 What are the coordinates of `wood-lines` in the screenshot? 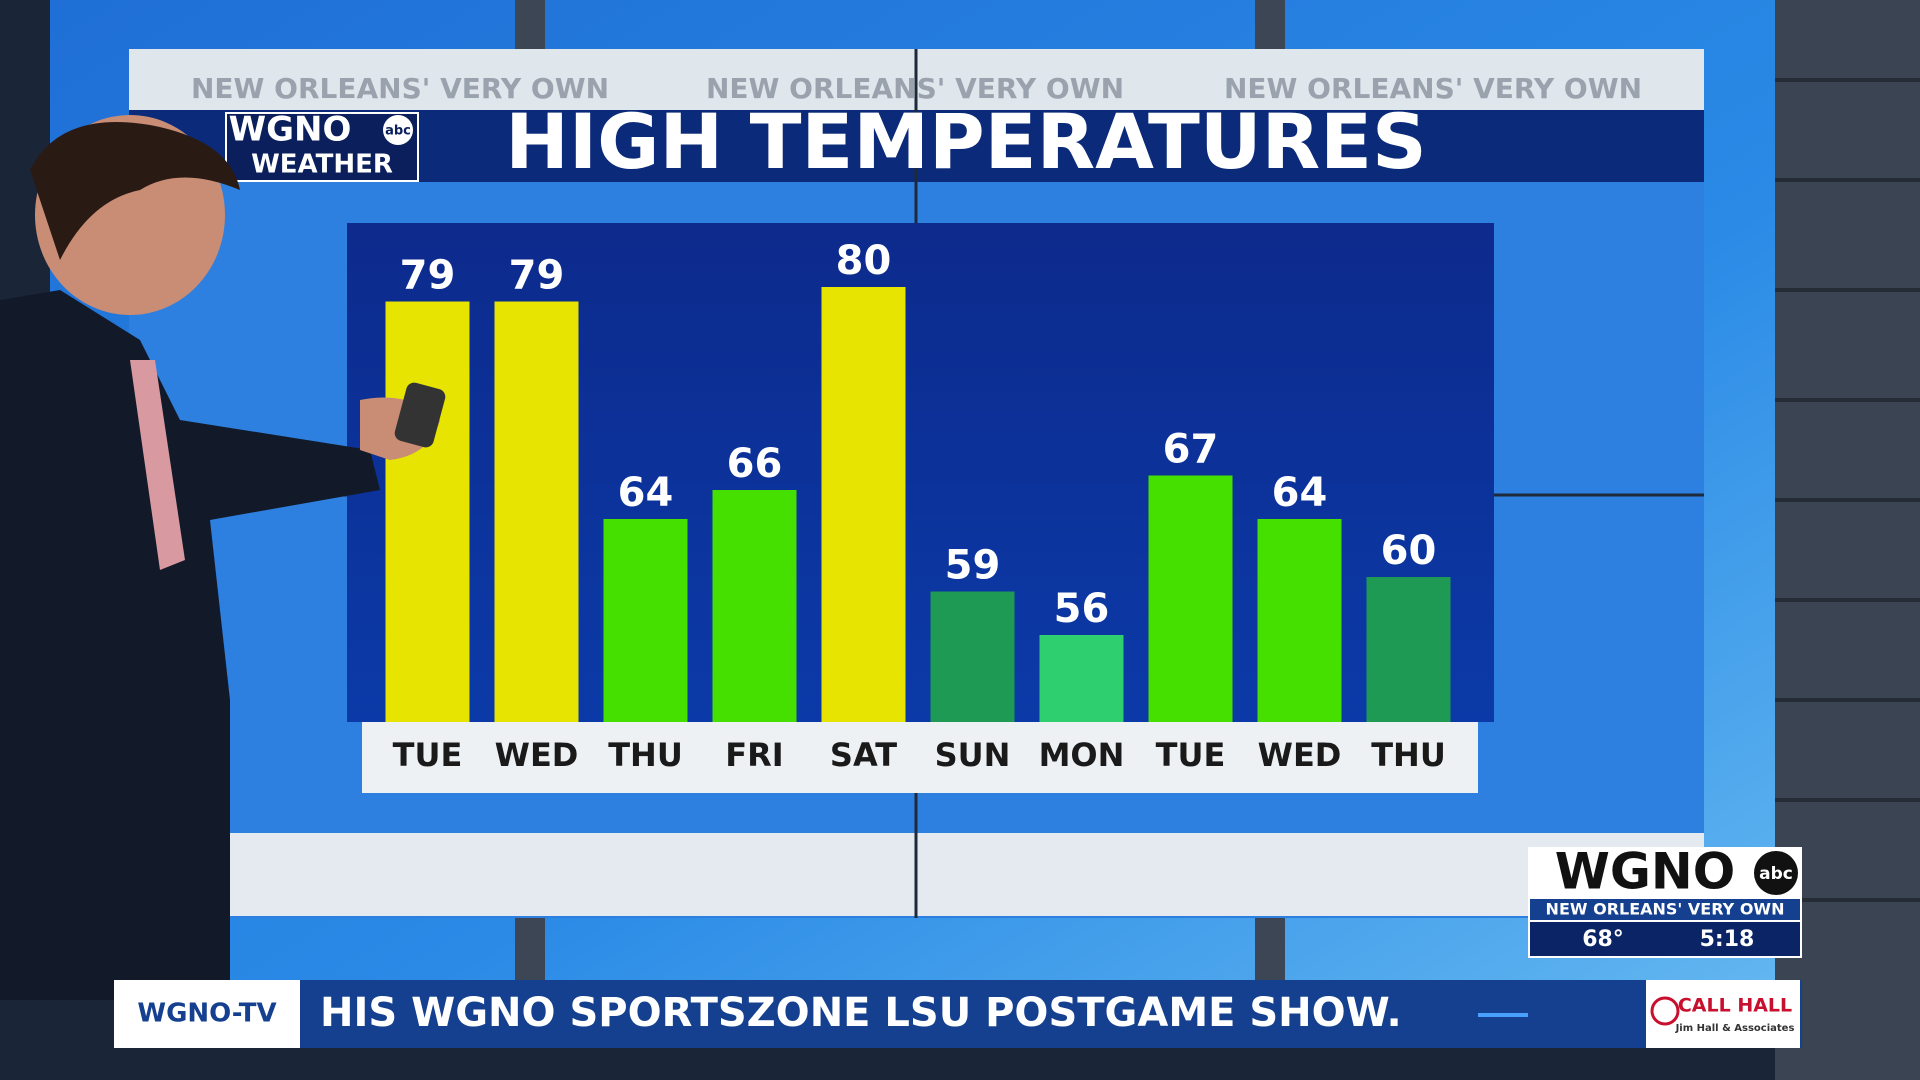 It's located at (1847, 490).